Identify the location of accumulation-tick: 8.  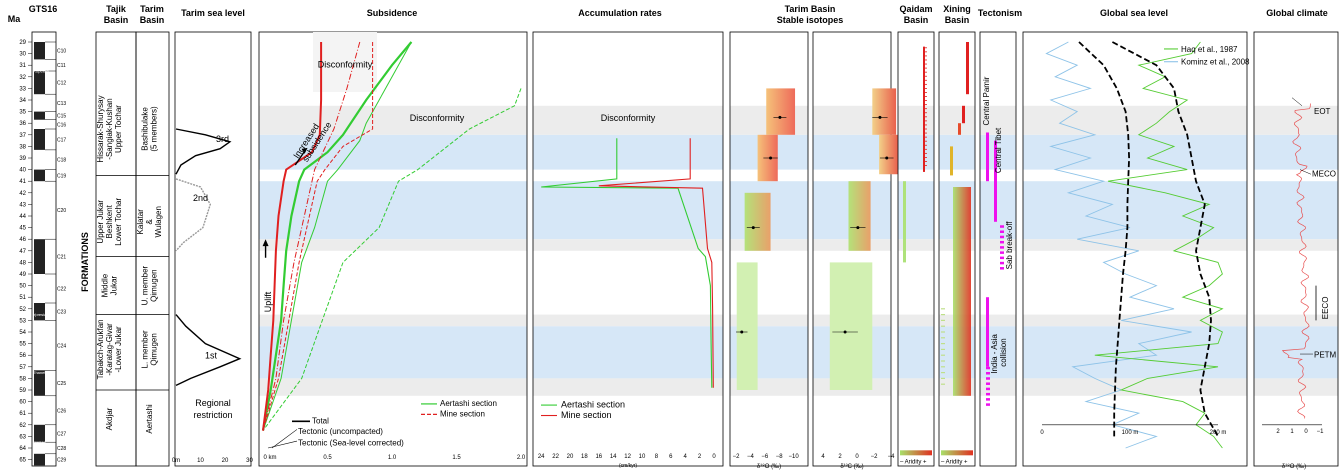
(657, 457).